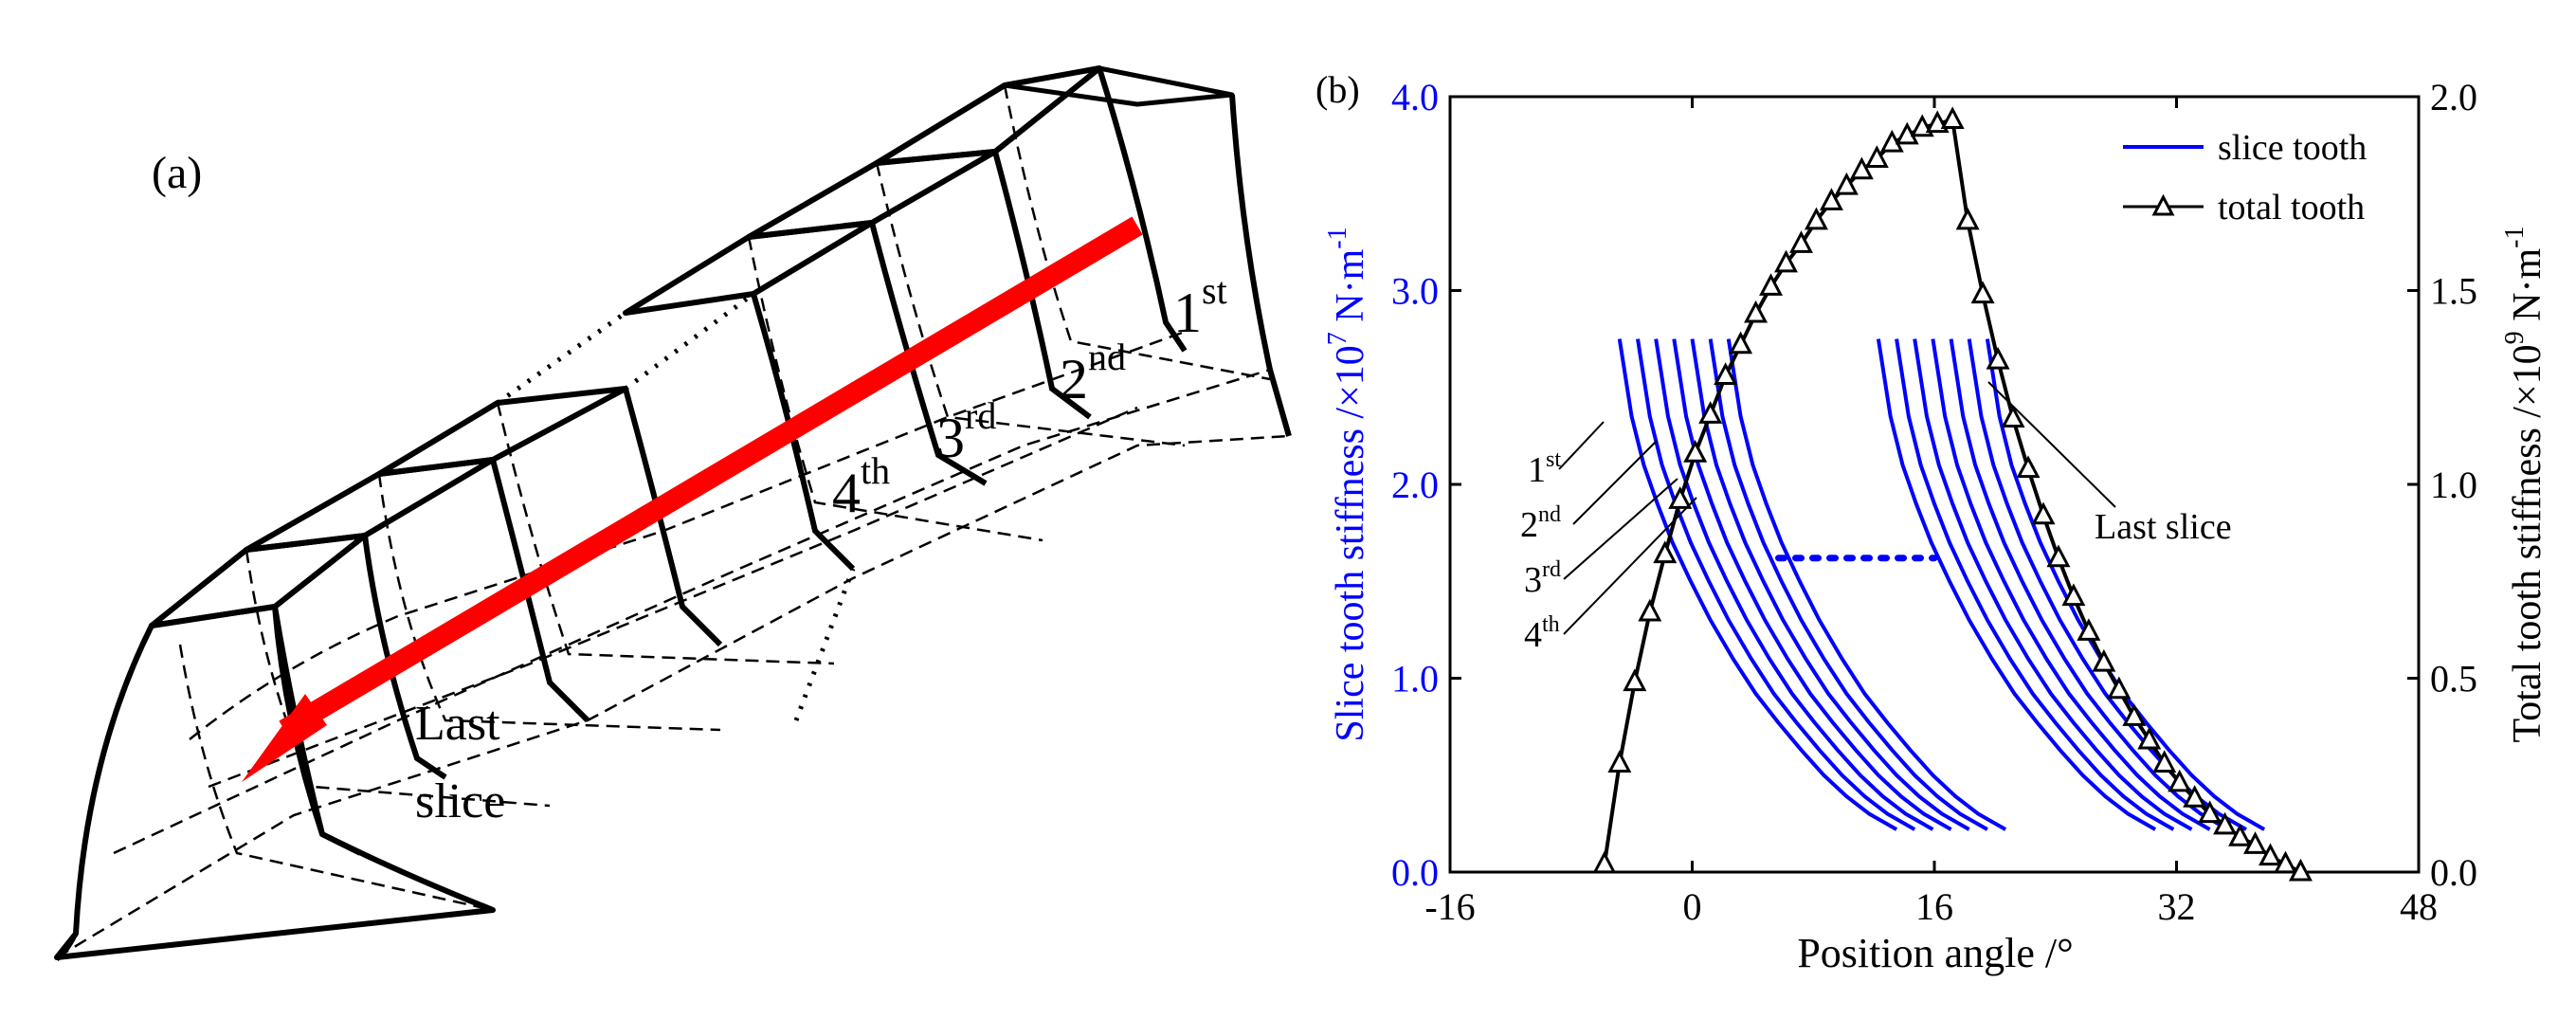  Describe the element at coordinates (2453, 291) in the screenshot. I see `y2-tick-label: 1.5` at that location.